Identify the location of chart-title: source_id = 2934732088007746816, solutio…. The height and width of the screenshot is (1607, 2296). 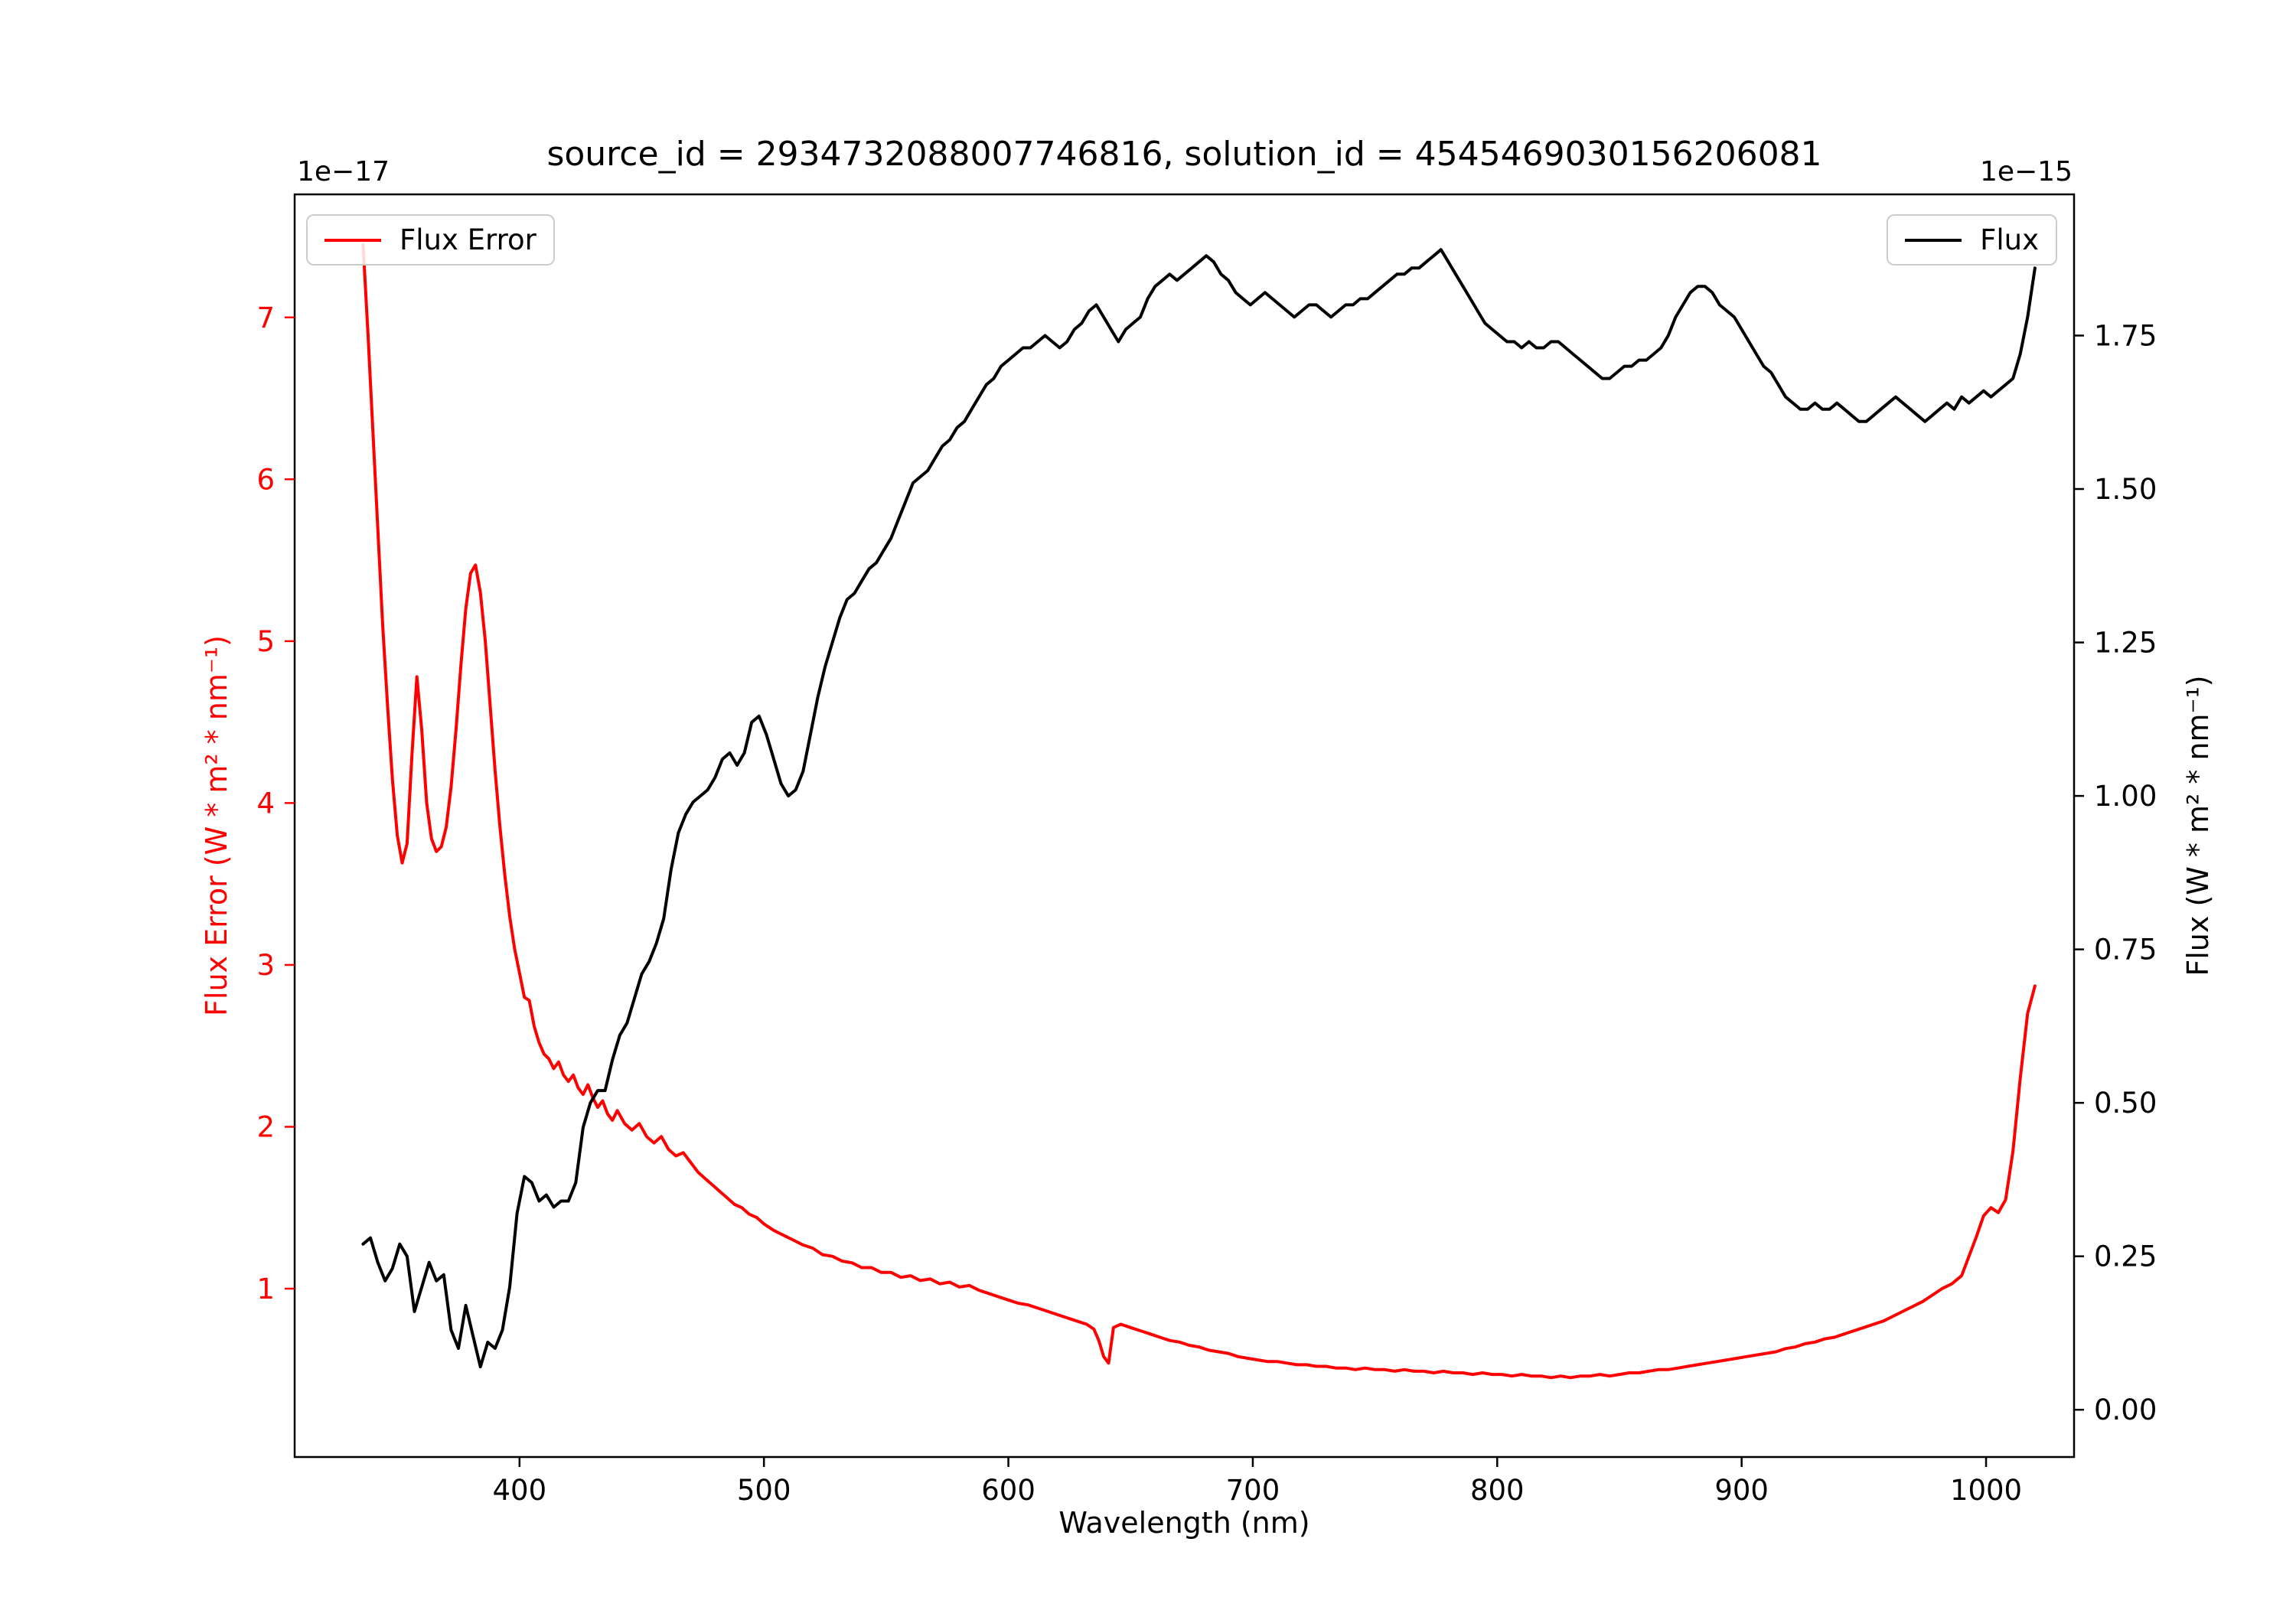
(1184, 154).